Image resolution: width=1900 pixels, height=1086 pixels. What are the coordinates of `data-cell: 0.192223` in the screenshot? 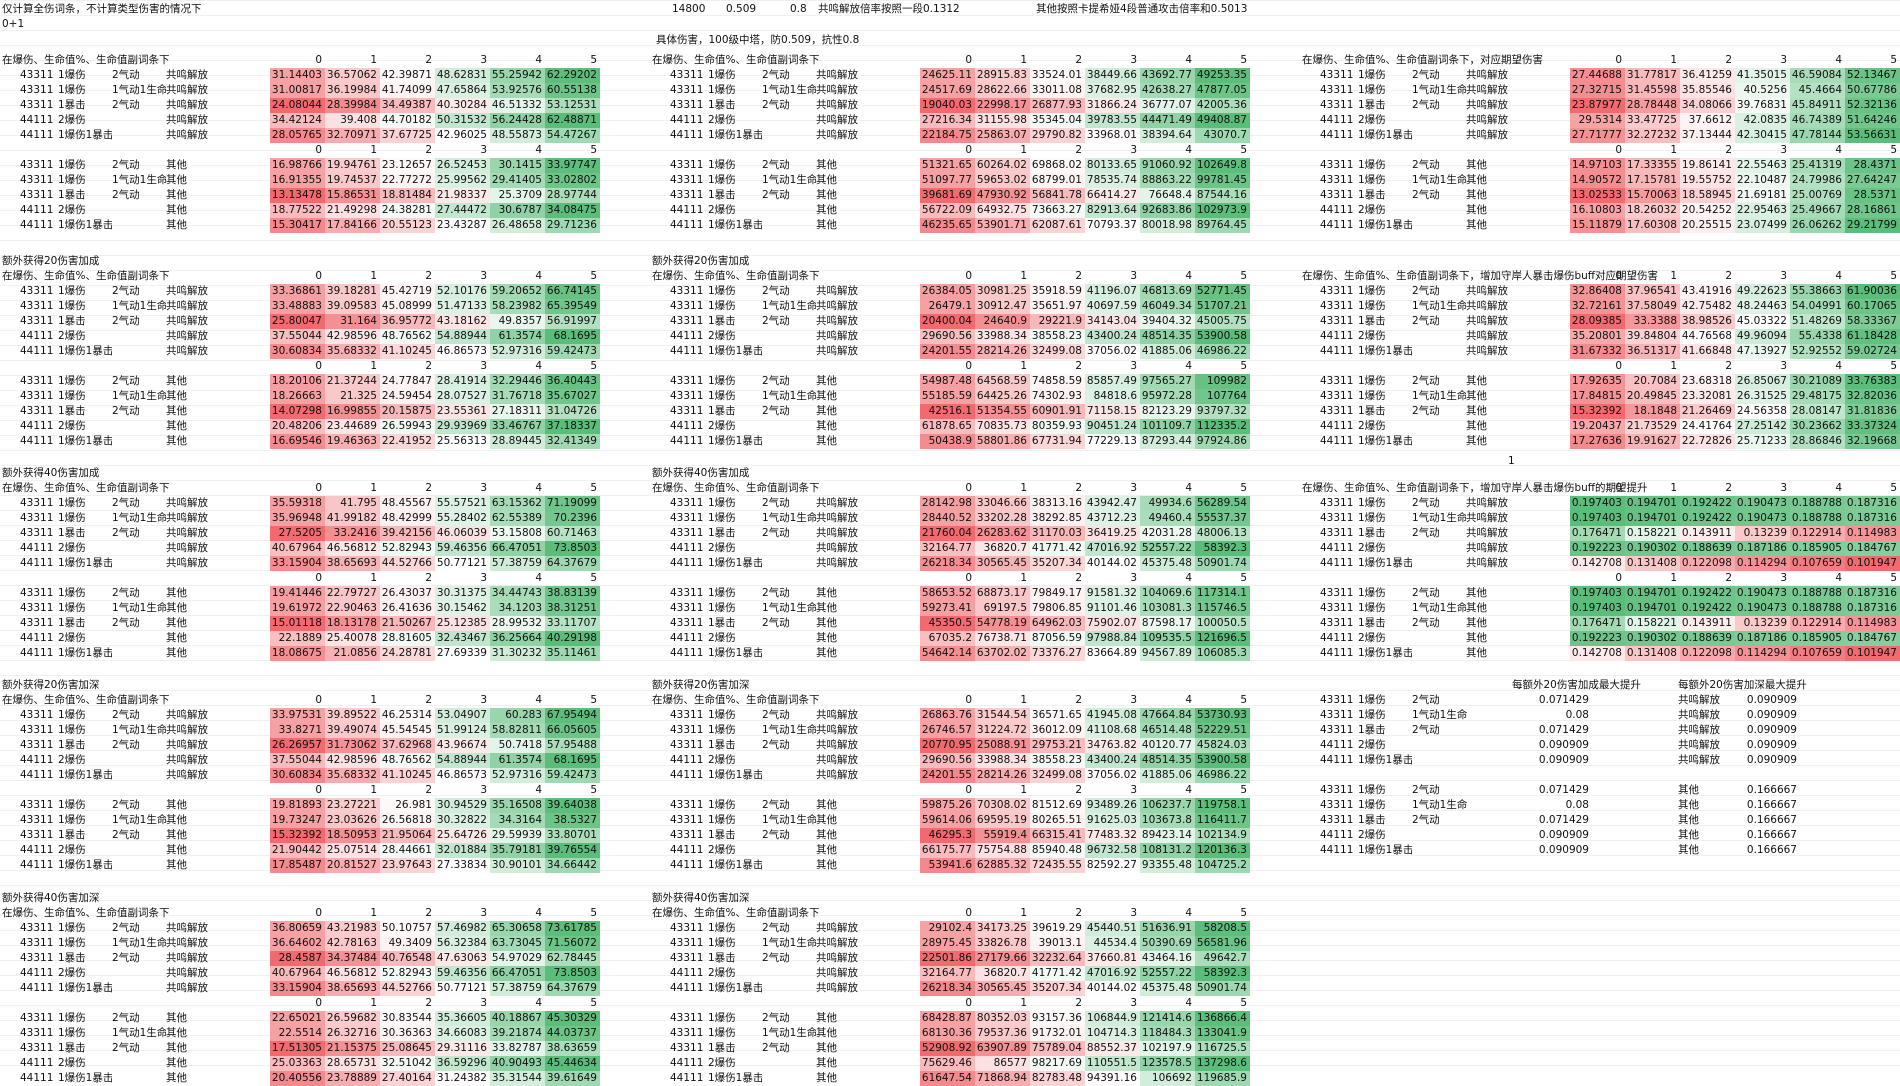 It's located at (1597, 548).